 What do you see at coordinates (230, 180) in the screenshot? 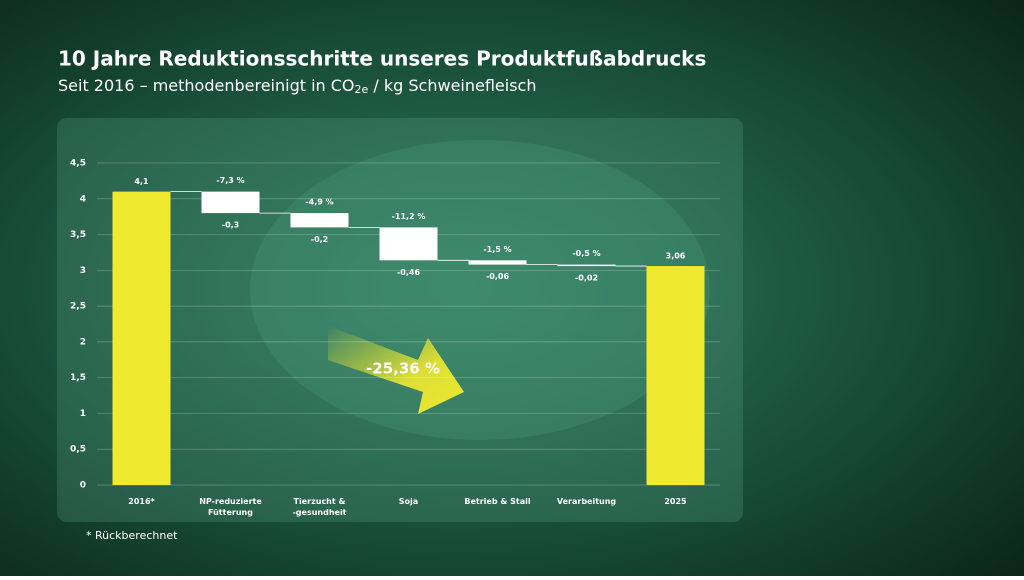
I see `change-label: -7,3 %` at bounding box center [230, 180].